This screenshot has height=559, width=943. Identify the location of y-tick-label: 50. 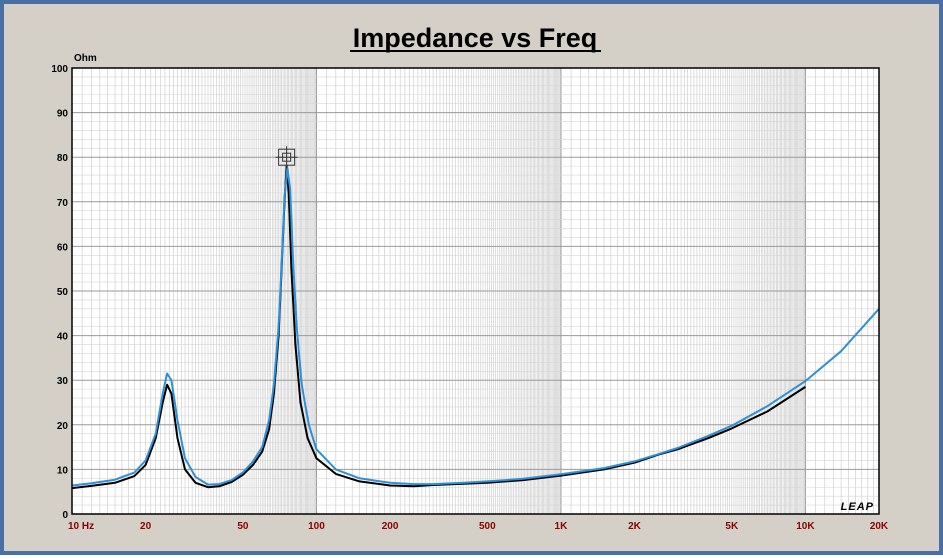
(63, 292).